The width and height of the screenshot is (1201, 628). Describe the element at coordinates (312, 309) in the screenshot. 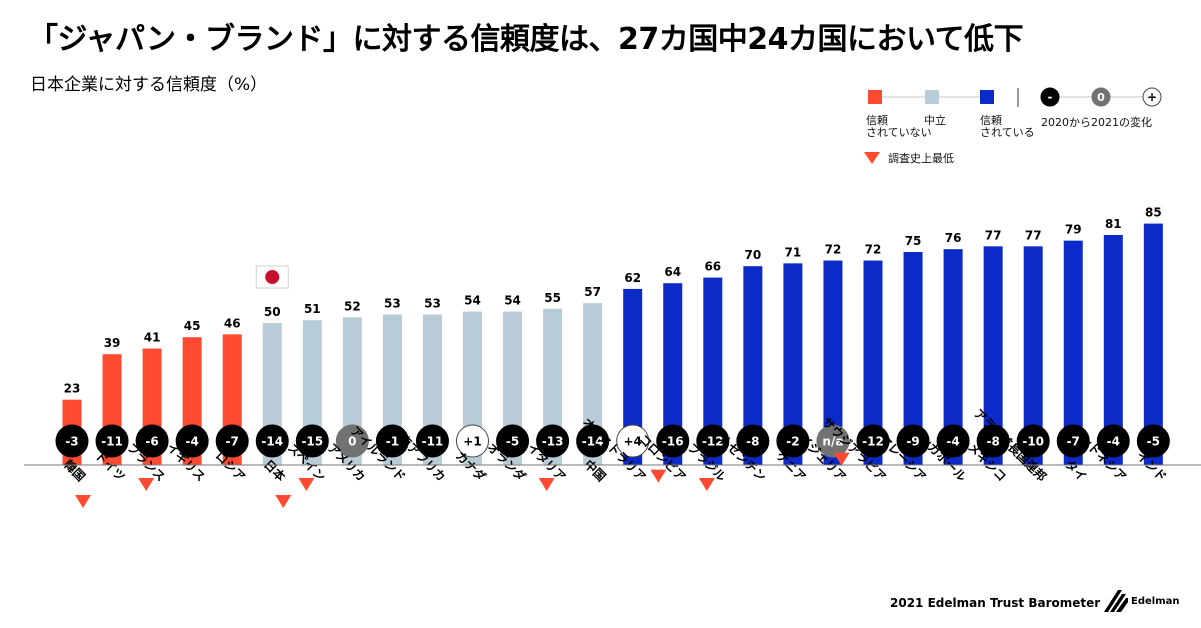

I see `value-label: 51` at that location.